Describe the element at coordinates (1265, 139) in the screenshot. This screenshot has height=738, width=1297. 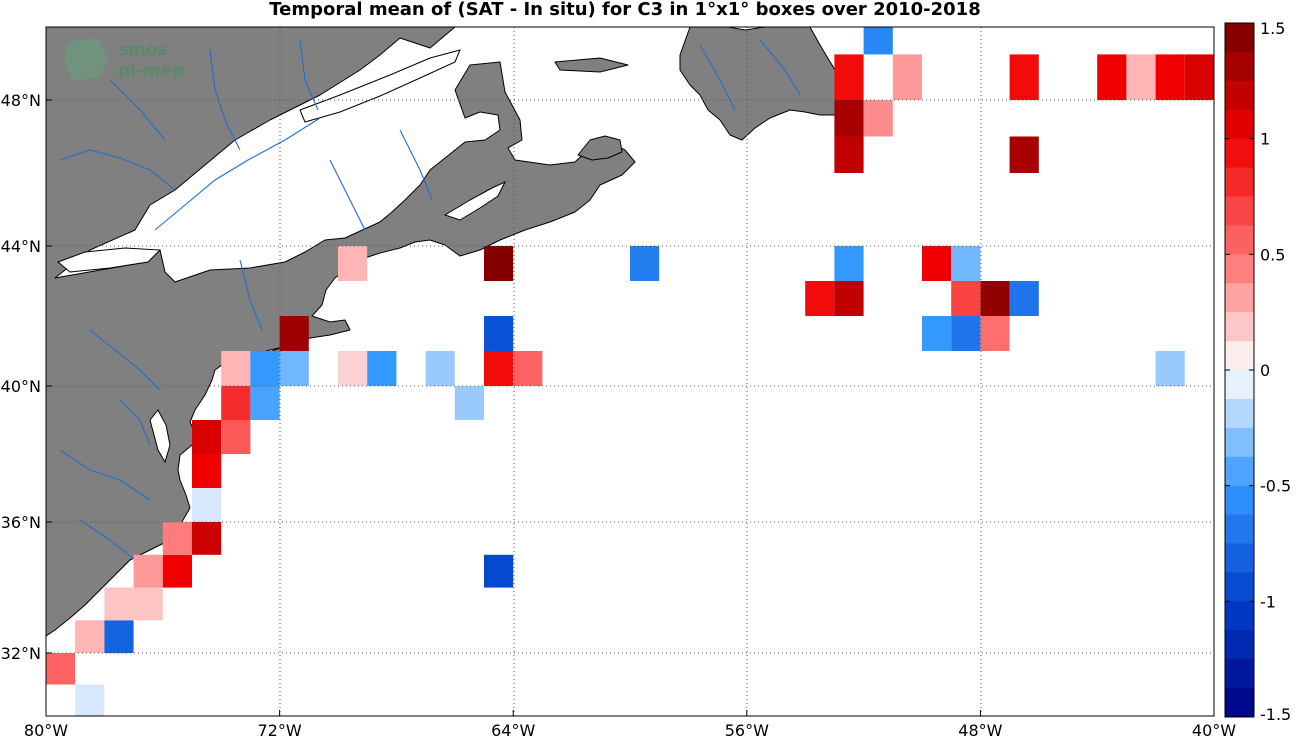
I see `colorbar-tick-label: 1` at that location.